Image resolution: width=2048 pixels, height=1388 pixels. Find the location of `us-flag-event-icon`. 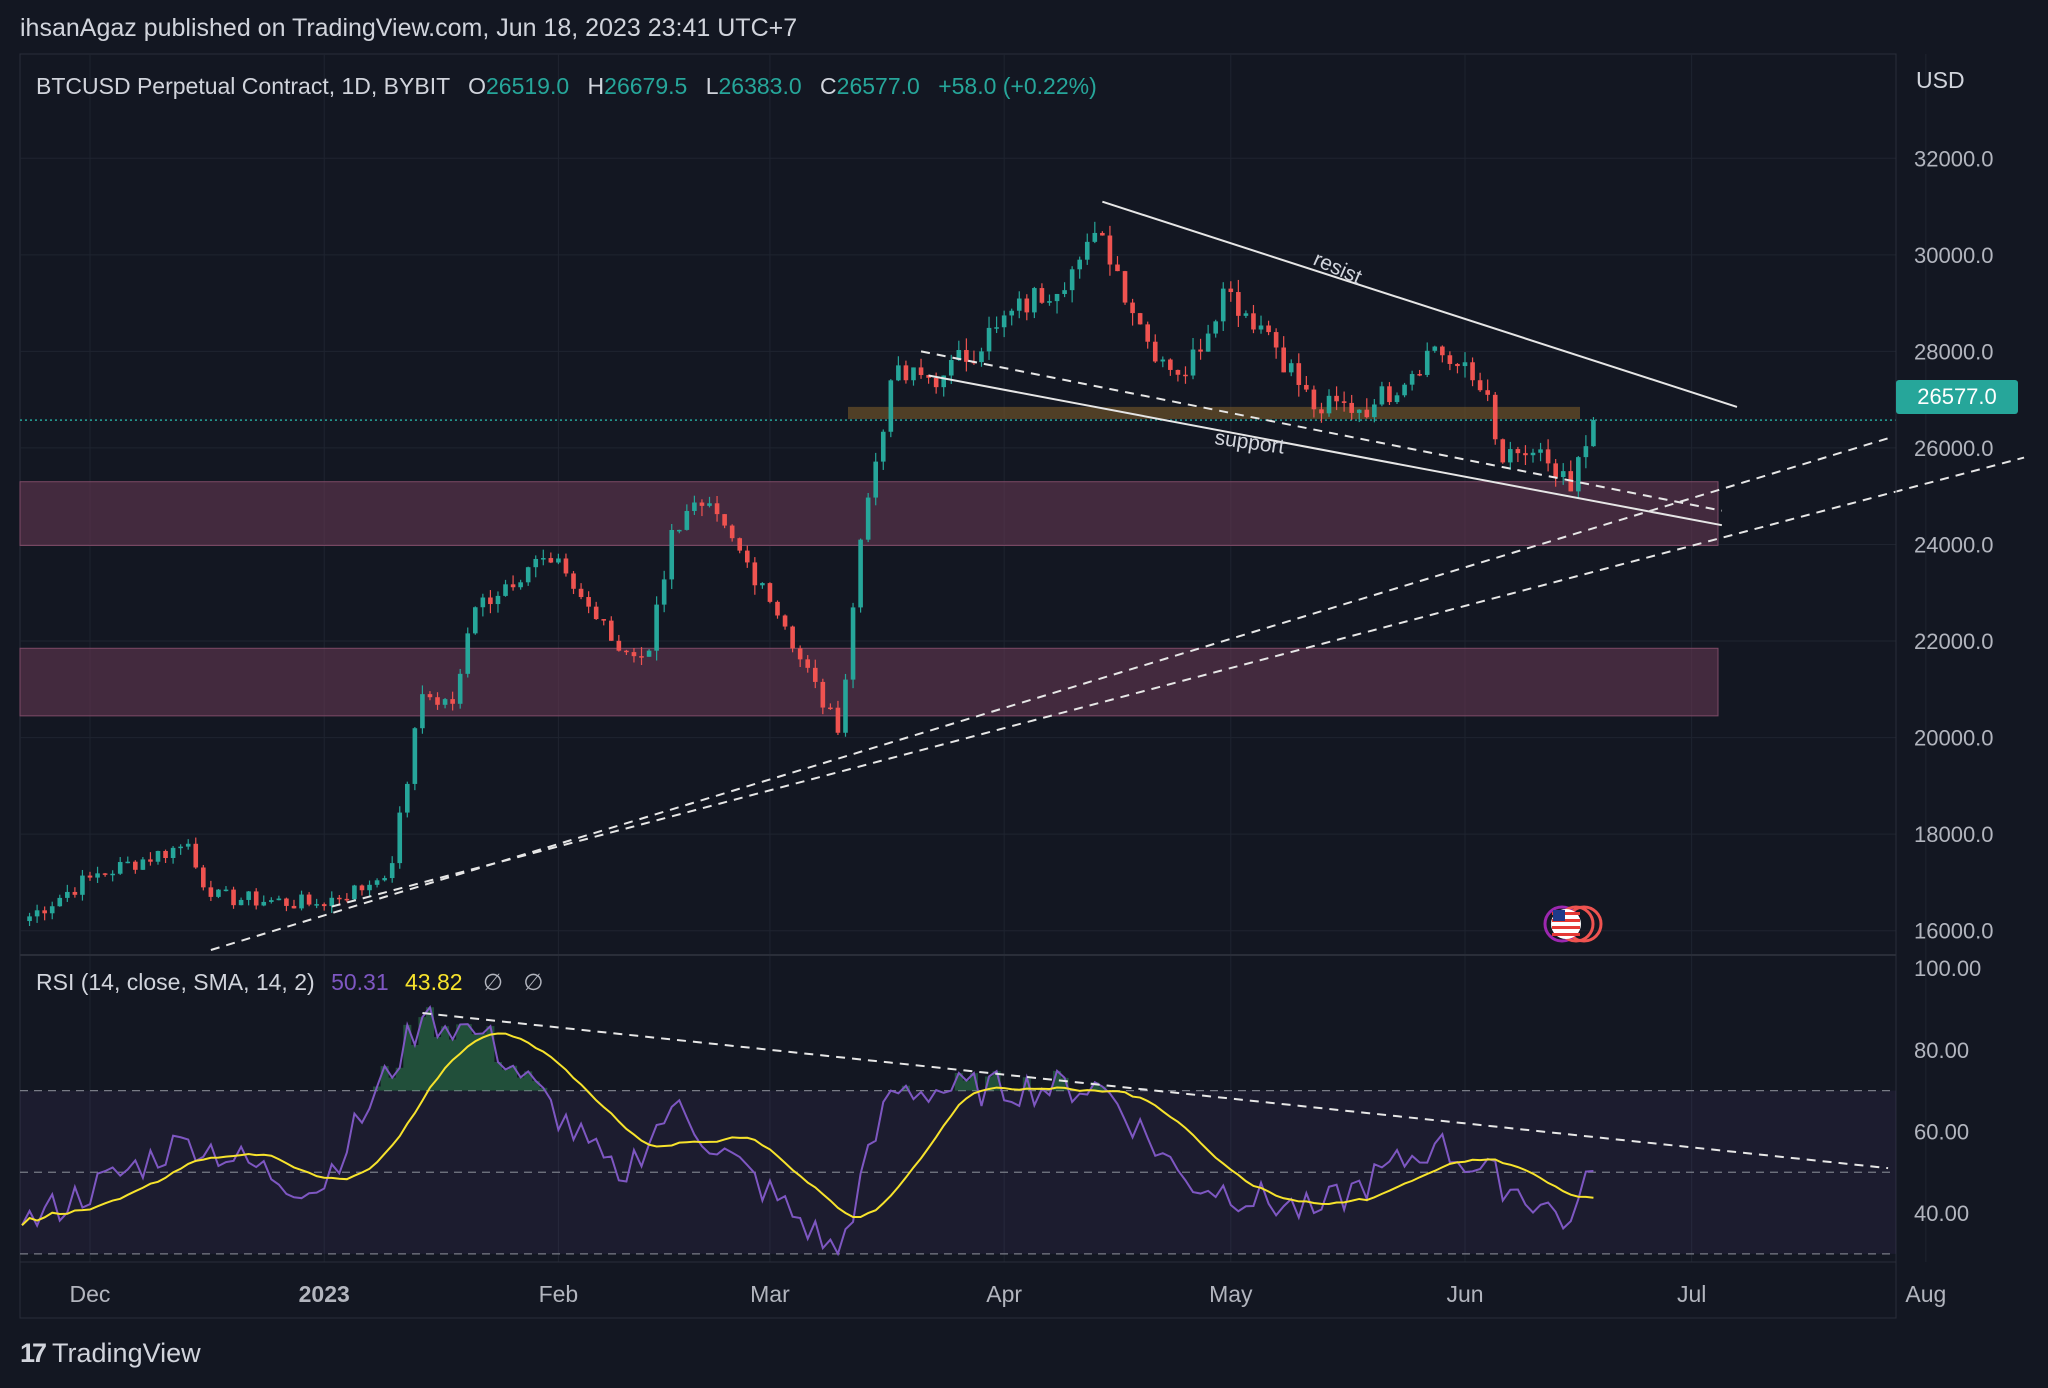

us-flag-event-icon is located at coordinates (1573, 924).